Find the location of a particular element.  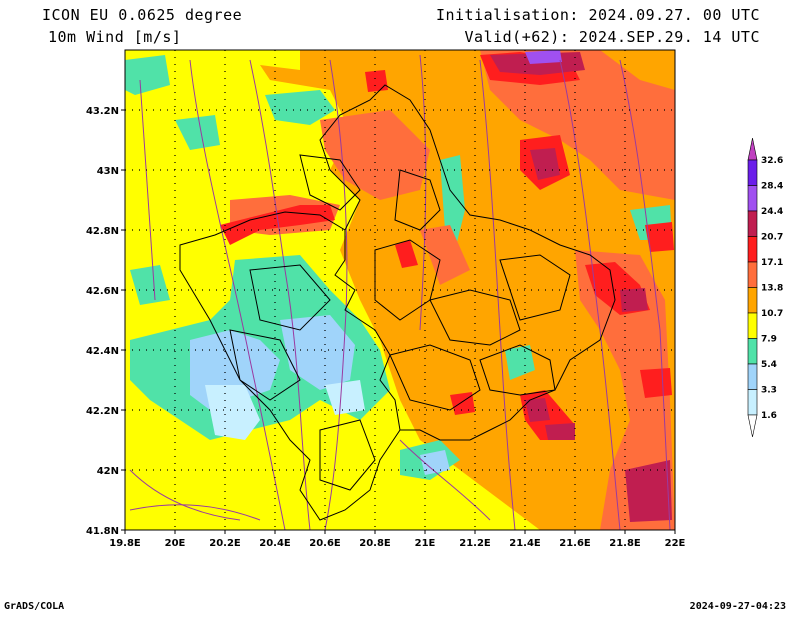

lon-tick-label: 21E is located at coordinates (425, 543).